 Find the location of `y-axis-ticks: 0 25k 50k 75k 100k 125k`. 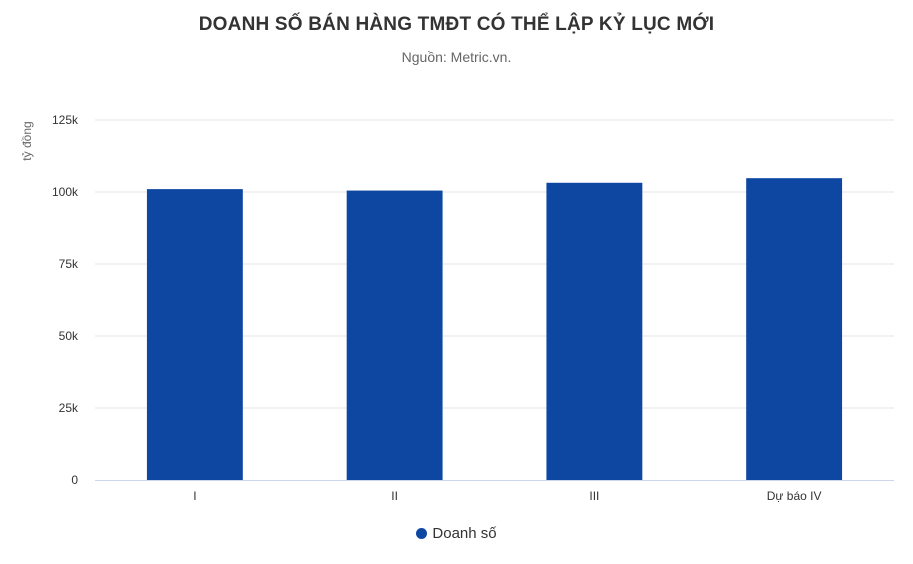

y-axis-ticks: 0 25k 50k 75k 100k 125k is located at coordinates (65, 300).